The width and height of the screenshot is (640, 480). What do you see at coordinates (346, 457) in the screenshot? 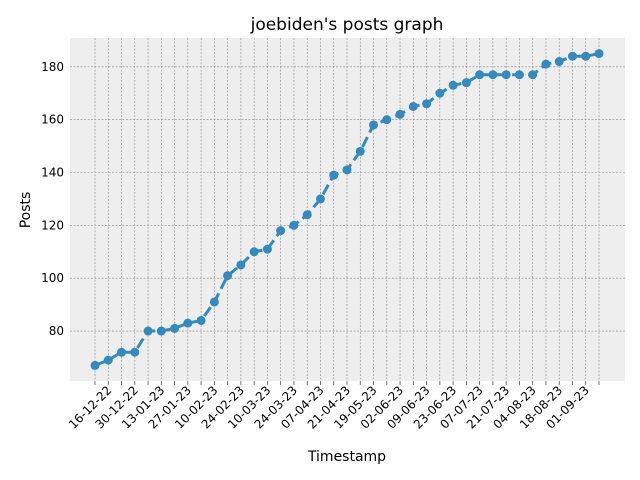
I see `x-axis-label: Timestamp` at bounding box center [346, 457].